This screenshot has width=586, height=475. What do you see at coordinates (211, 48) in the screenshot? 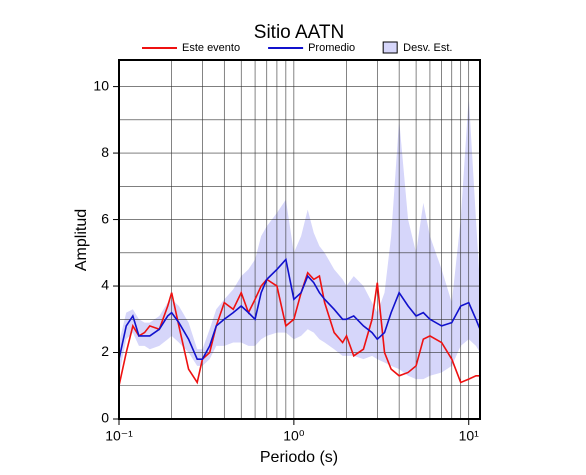
I see `legend-label: Este evento` at bounding box center [211, 48].